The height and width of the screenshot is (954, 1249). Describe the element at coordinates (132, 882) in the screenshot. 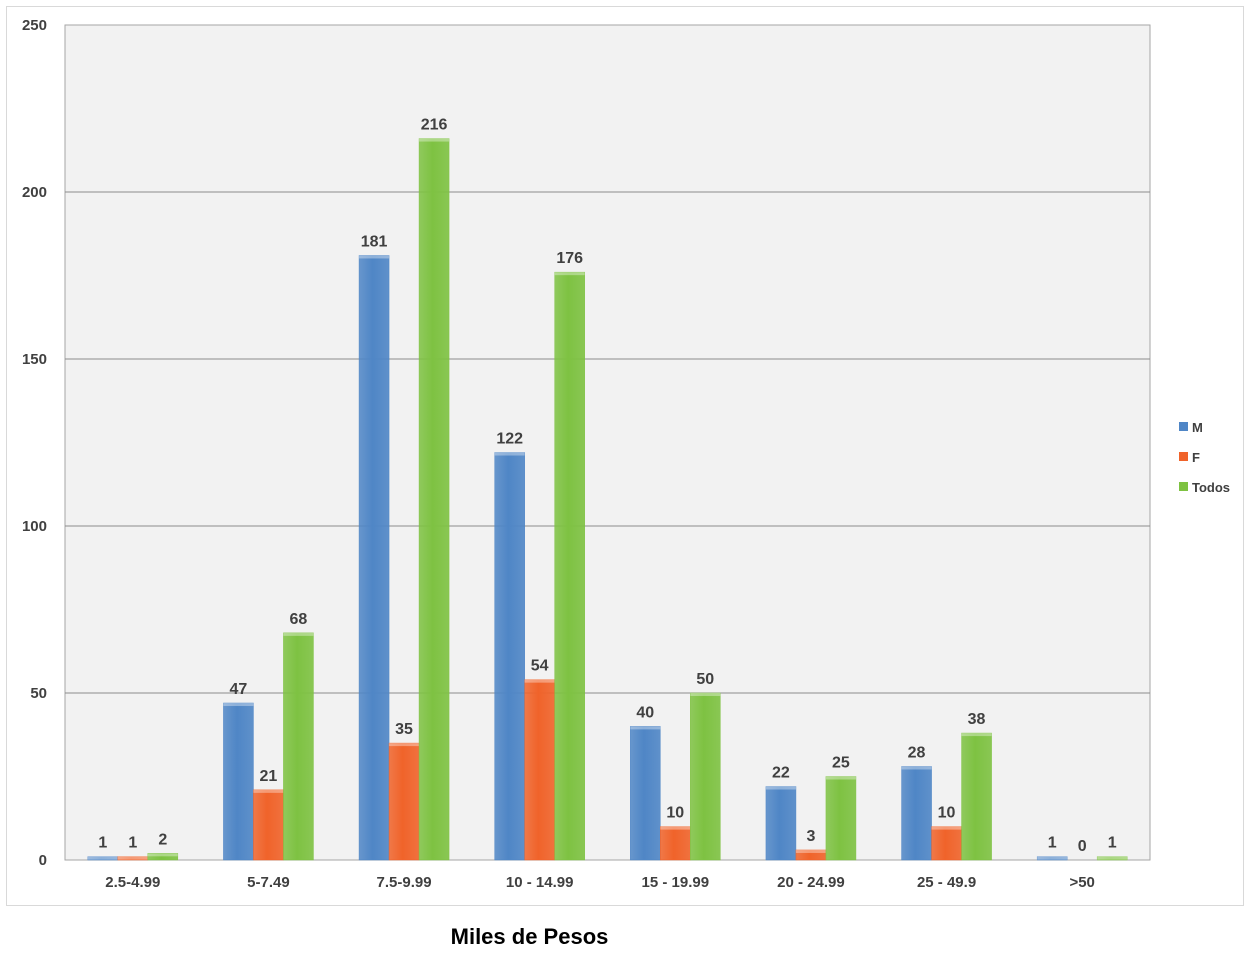

I see `x-tick-label: 2.5-4.99` at that location.